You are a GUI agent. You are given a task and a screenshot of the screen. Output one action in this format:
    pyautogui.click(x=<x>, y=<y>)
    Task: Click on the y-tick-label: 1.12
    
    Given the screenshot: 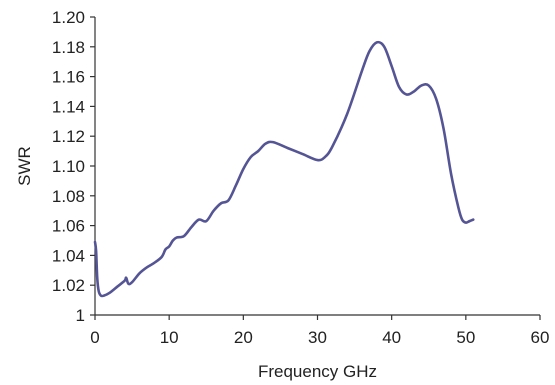 What is the action you would take?
    pyautogui.click(x=68, y=136)
    